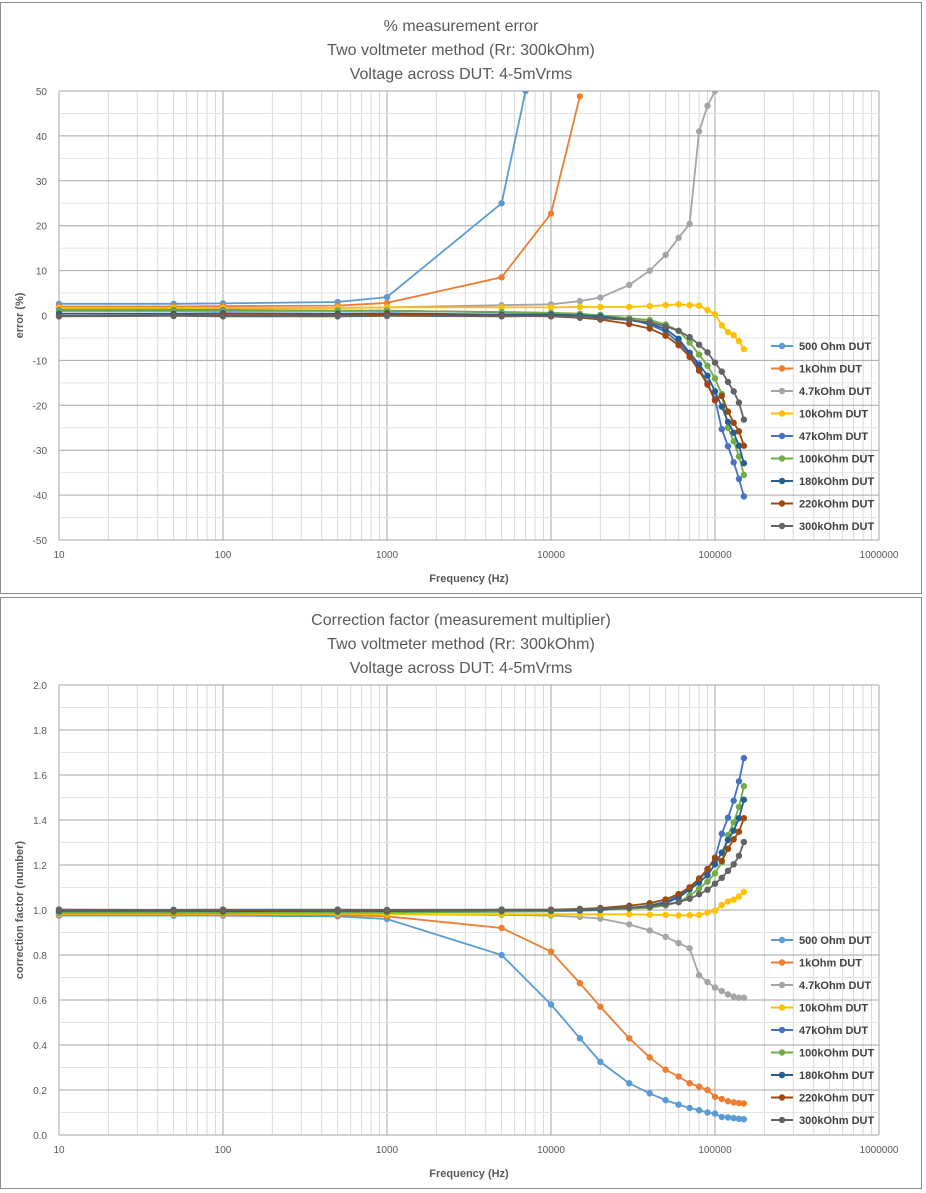  What do you see at coordinates (822, 1099) in the screenshot?
I see `legend-item-220kohm-dut: 220kOhm DUT` at bounding box center [822, 1099].